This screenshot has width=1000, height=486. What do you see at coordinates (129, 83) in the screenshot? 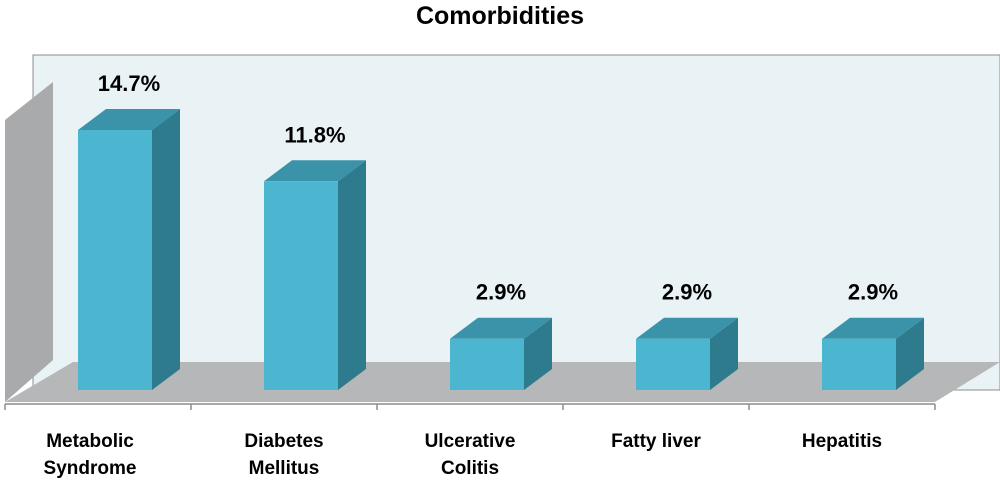
I see `data-label: 14.7%` at bounding box center [129, 83].